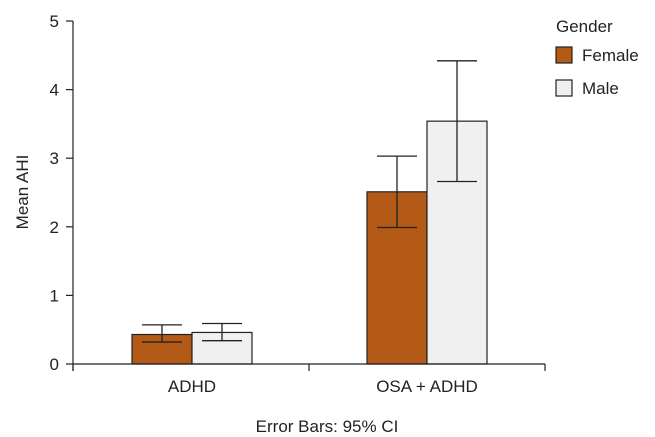 The image size is (655, 437). What do you see at coordinates (192, 386) in the screenshot?
I see `x-tick-label: ADHD` at bounding box center [192, 386].